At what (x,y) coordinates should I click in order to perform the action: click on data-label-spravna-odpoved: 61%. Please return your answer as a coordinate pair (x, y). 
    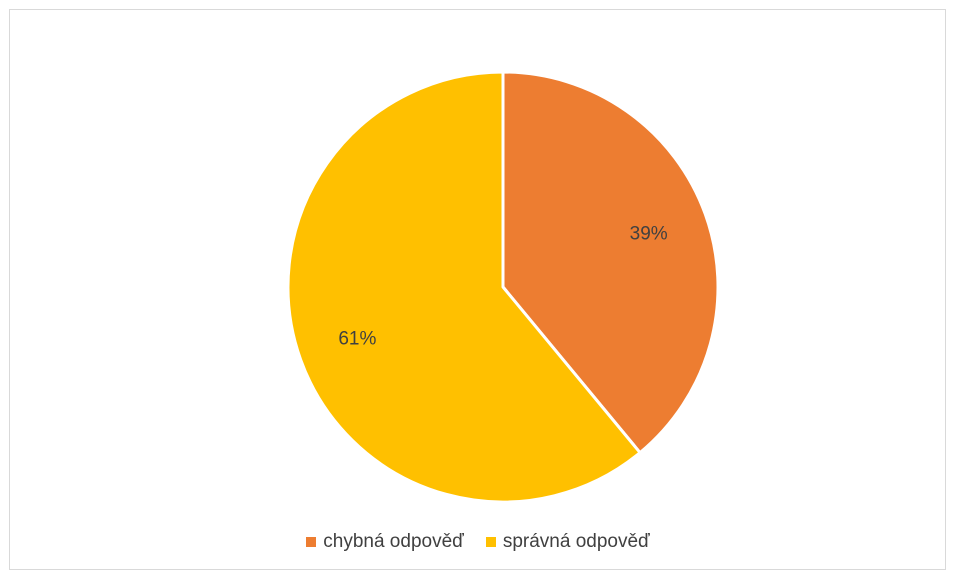
    Looking at the image, I should click on (357, 338).